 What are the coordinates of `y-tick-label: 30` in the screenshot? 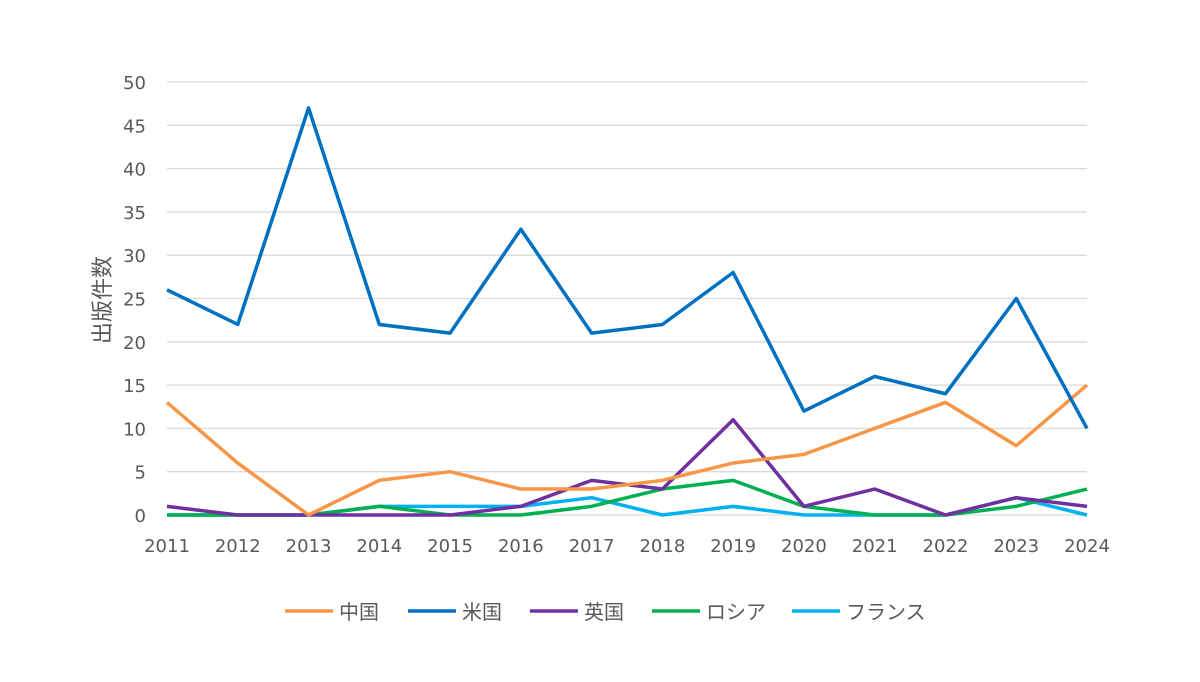 It's located at (134, 256).